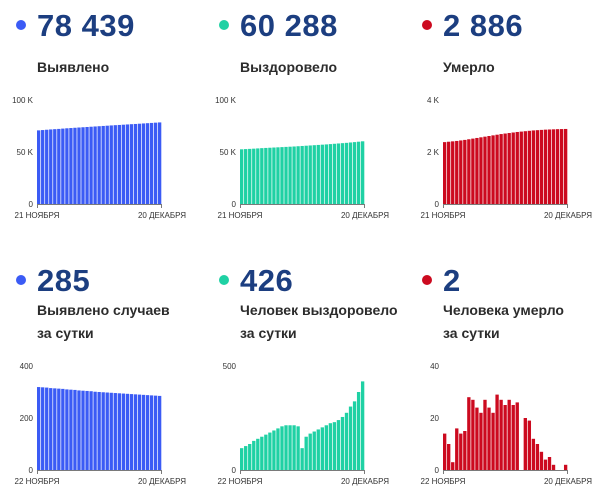 The width and height of the screenshot is (605, 495). What do you see at coordinates (65, 333) in the screenshot?
I see `stat-label-line-2: за сутки` at bounding box center [65, 333].